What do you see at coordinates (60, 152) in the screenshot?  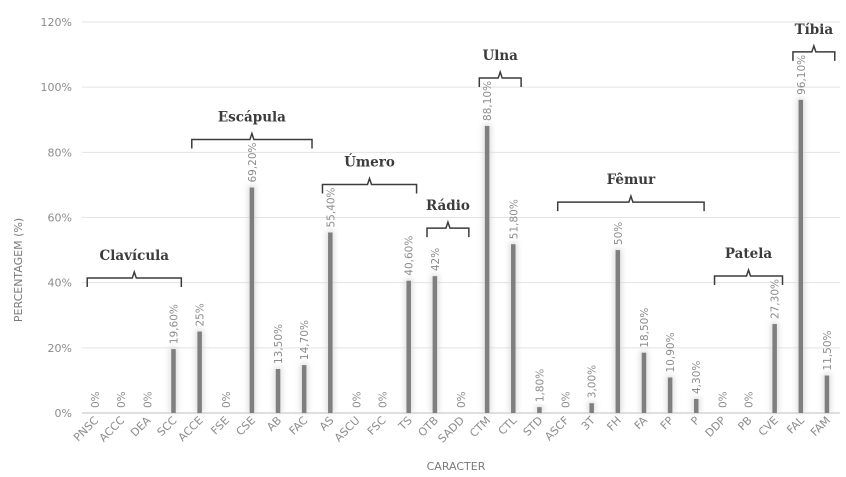 I see `y-tick-label: 80%` at bounding box center [60, 152].